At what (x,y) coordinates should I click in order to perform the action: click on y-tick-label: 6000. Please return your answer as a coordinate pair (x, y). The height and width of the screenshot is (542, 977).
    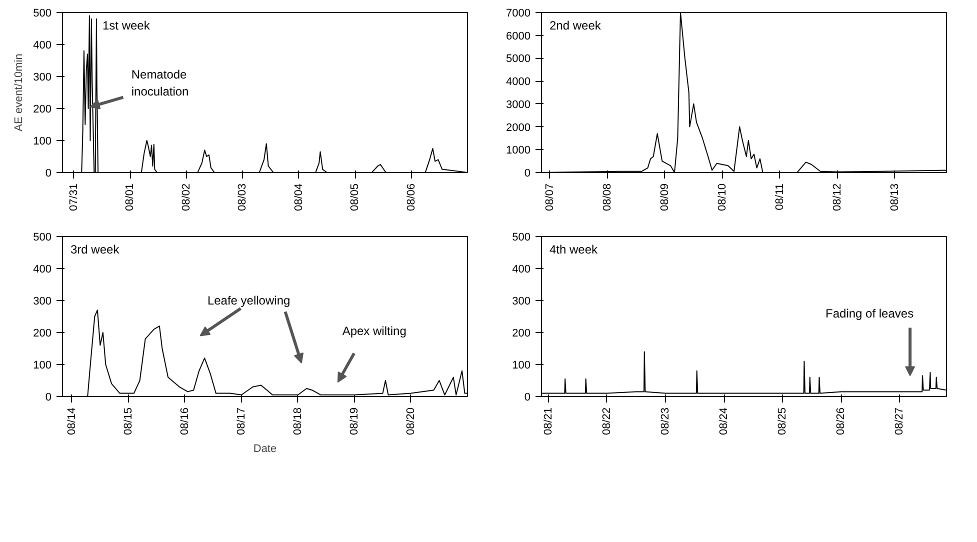
    Looking at the image, I should click on (518, 36).